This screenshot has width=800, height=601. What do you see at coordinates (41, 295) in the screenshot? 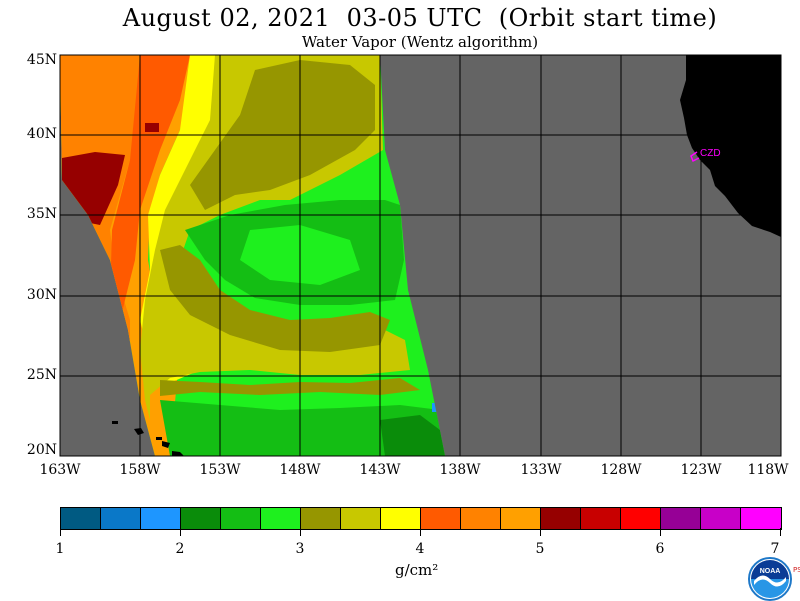
I see `lat-label: 30N` at bounding box center [41, 295].